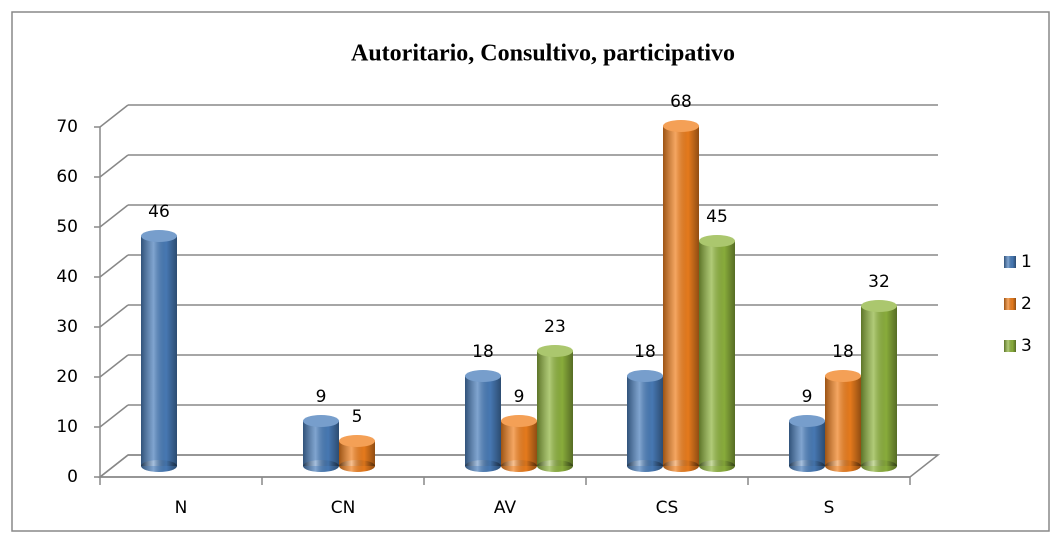 The height and width of the screenshot is (536, 1054). Describe the element at coordinates (72, 477) in the screenshot. I see `y-tick-label: 0` at that location.